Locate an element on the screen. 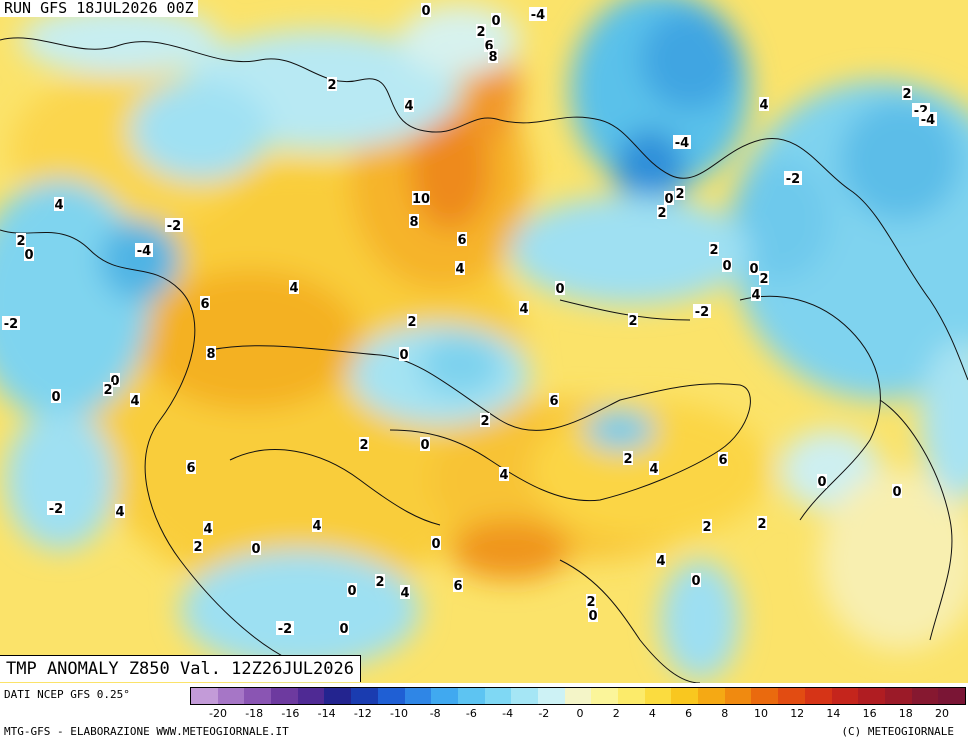  tick-label: -8 is located at coordinates (435, 713).